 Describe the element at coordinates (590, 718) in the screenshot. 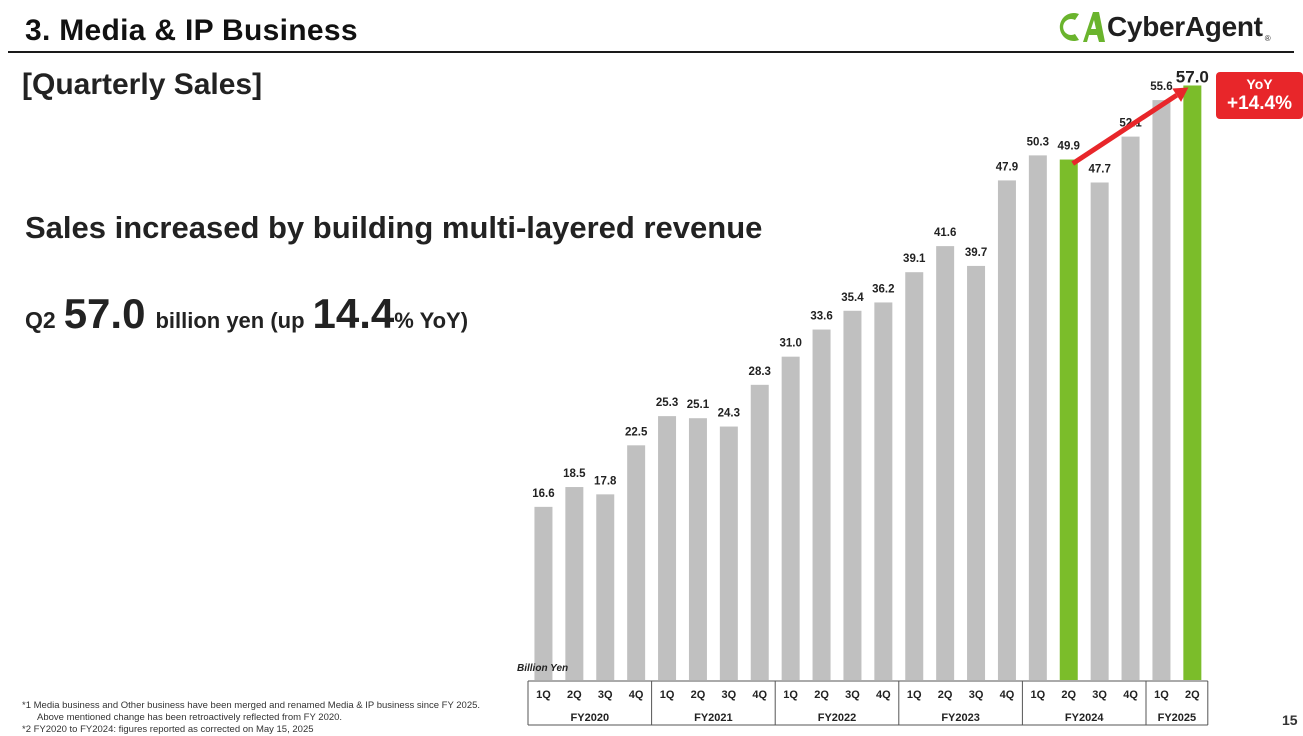

I see `fiscal-year-label: FY2020` at that location.